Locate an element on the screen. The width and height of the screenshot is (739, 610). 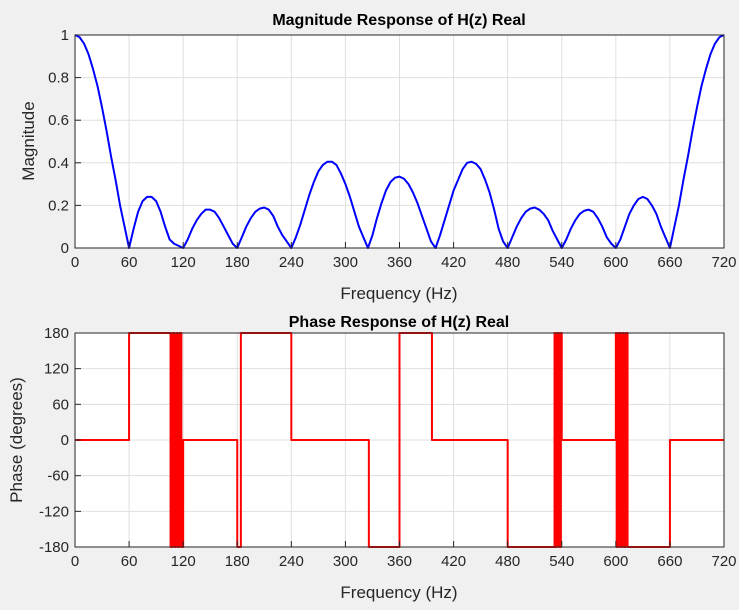
magnitude-ytick-label: 0 is located at coordinates (65, 248).